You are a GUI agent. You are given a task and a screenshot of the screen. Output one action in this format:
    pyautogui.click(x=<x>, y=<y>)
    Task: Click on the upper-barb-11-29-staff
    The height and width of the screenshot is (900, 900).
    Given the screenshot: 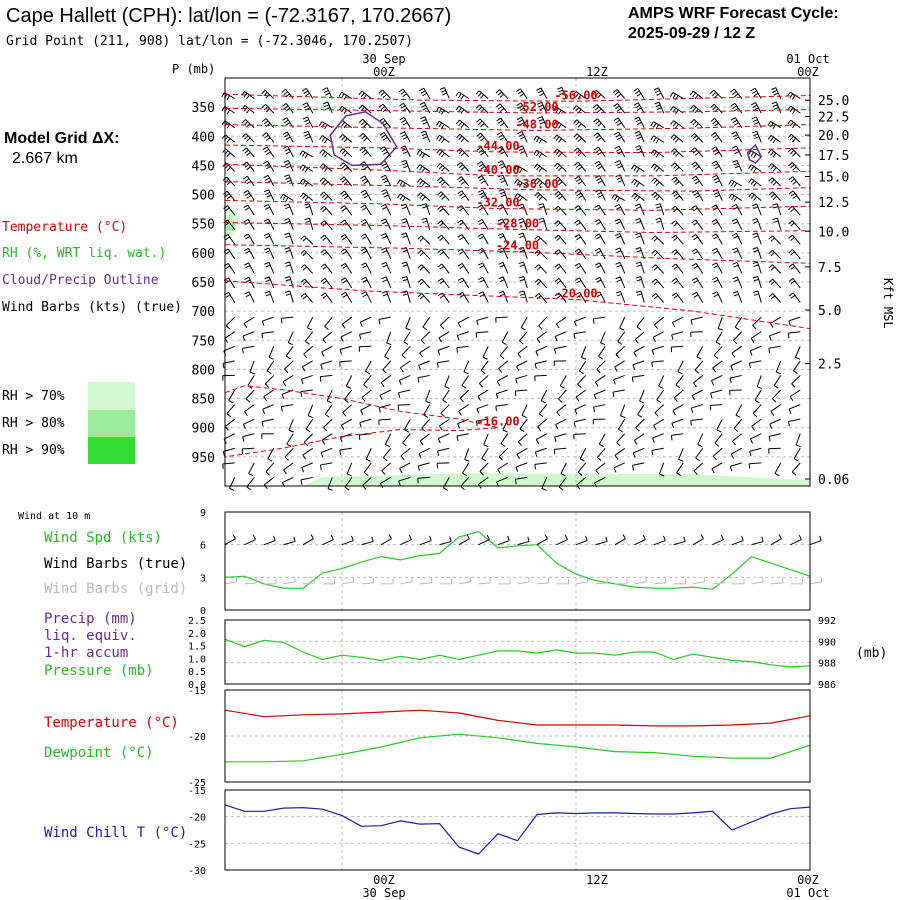 What is the action you would take?
    pyautogui.click(x=796, y=254)
    